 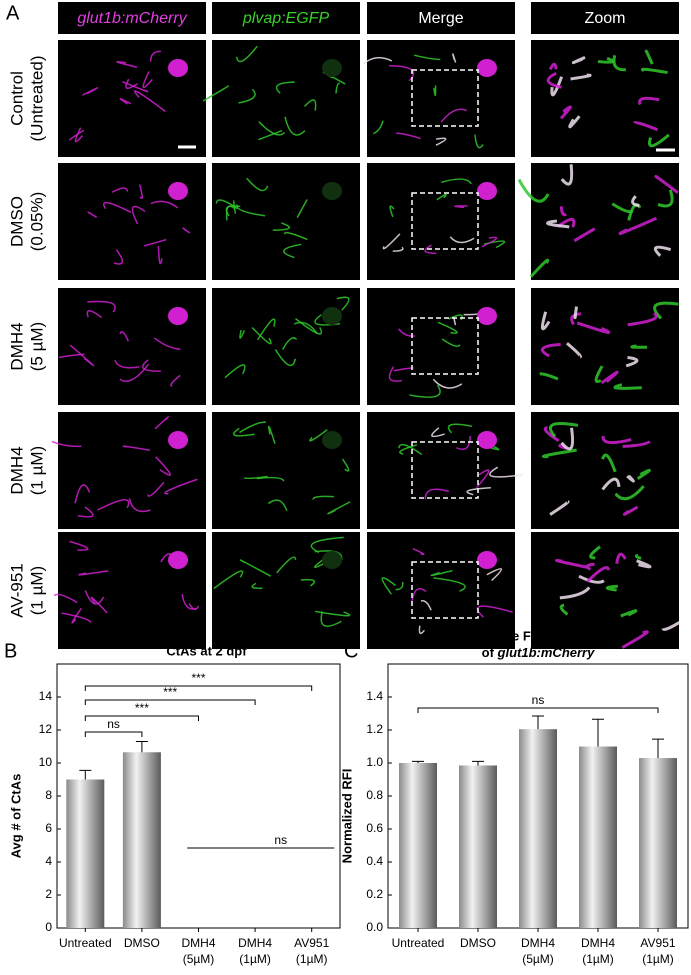 What do you see at coordinates (537, 635) in the screenshot?
I see `chart-title: Relative Fluorescence` at bounding box center [537, 635].